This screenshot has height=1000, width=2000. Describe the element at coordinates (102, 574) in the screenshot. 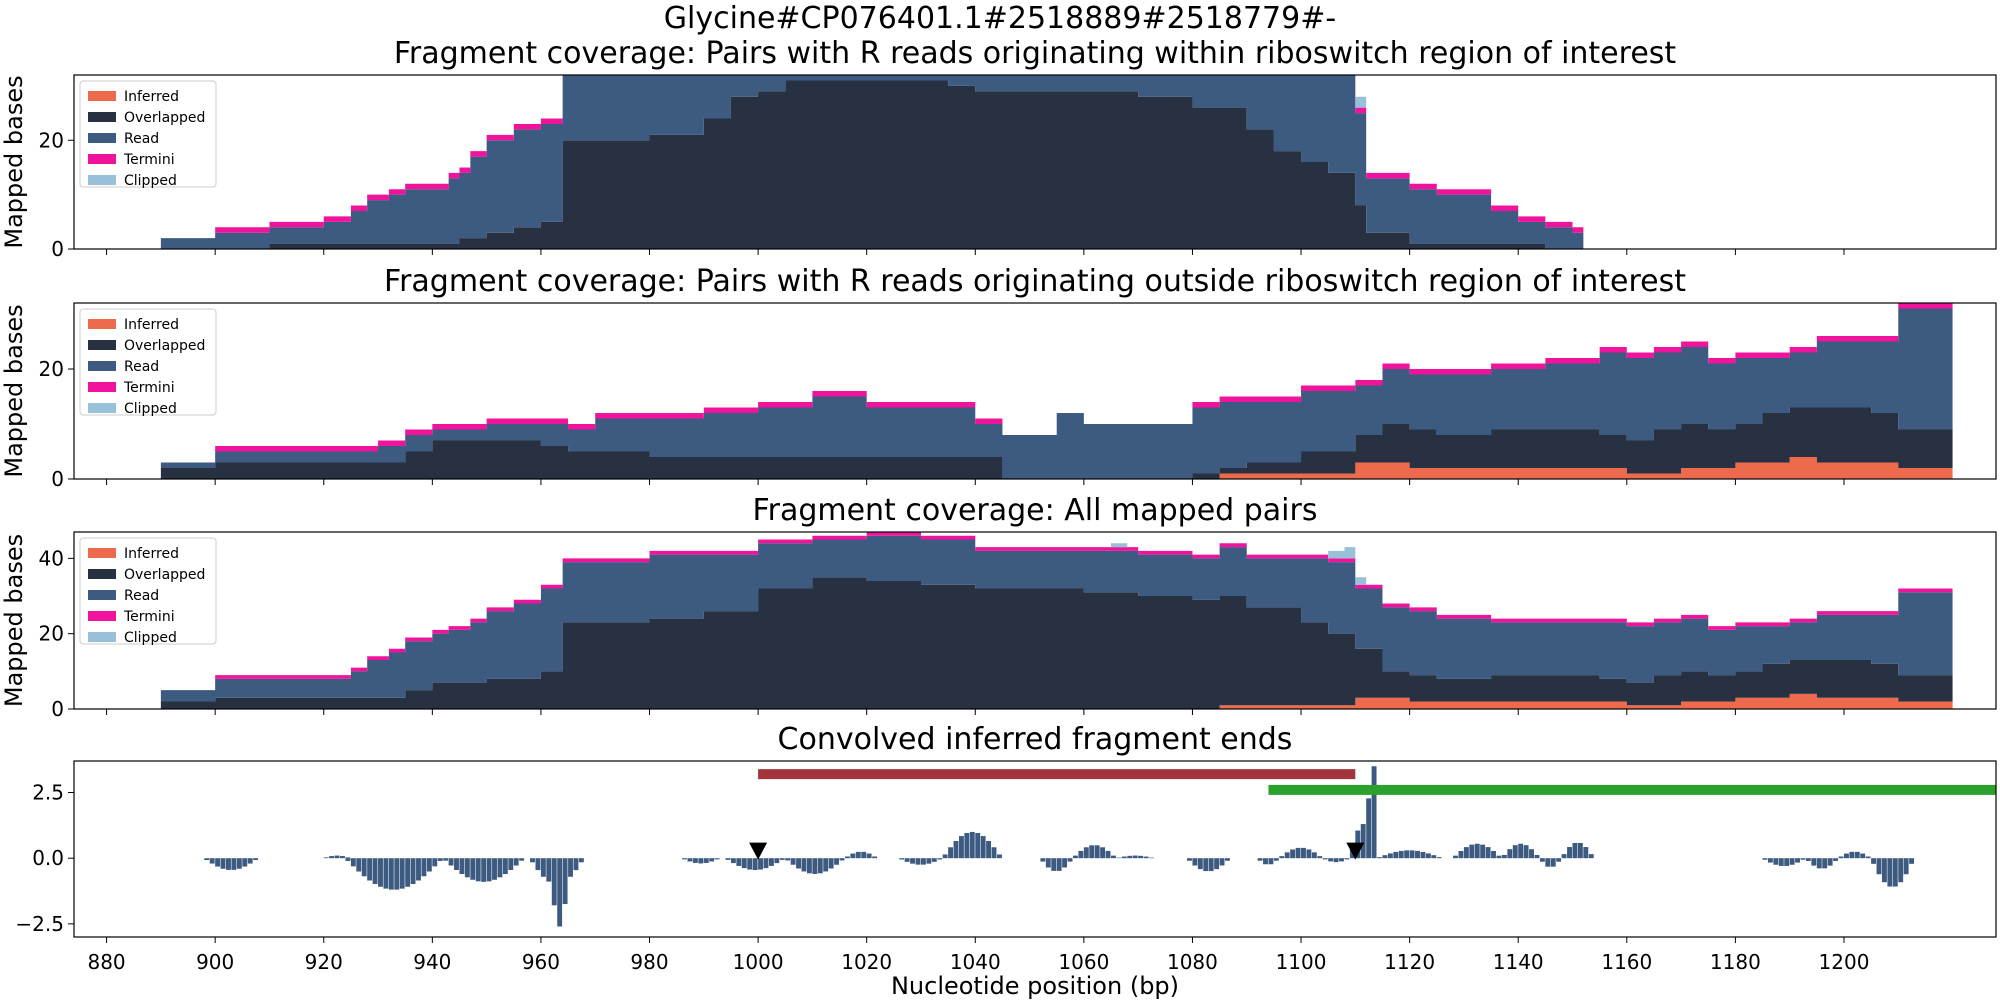

I see `legend-swatch-overlapped` at that location.